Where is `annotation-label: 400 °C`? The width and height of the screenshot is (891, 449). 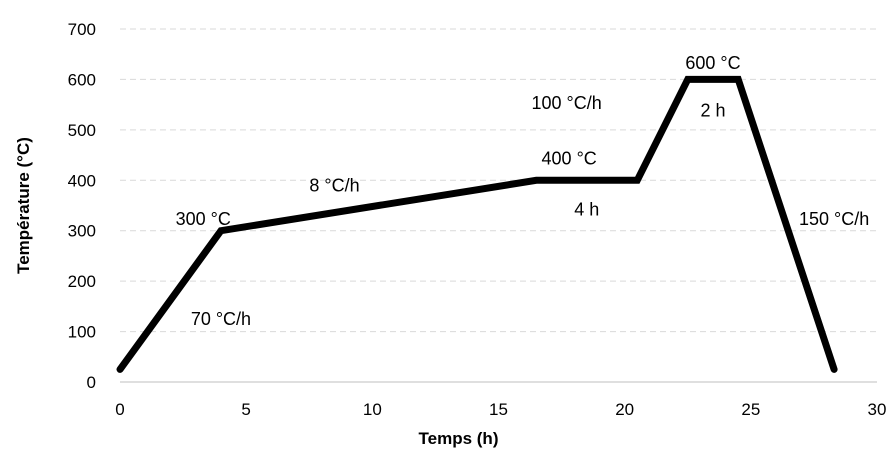 annotation-label: 400 °C is located at coordinates (569, 159).